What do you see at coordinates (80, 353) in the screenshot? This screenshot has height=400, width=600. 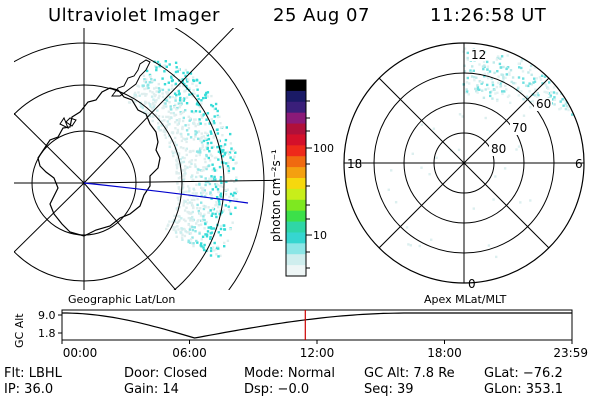 I see `time-tick-label: 00:00` at bounding box center [80, 353].